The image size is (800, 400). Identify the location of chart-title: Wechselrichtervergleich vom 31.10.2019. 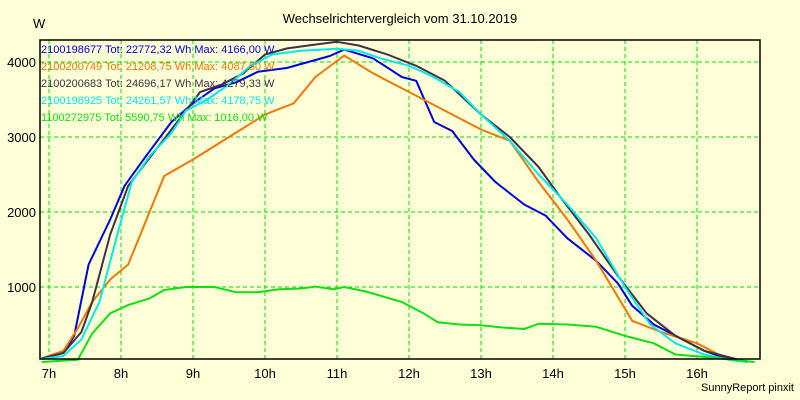
(400, 18).